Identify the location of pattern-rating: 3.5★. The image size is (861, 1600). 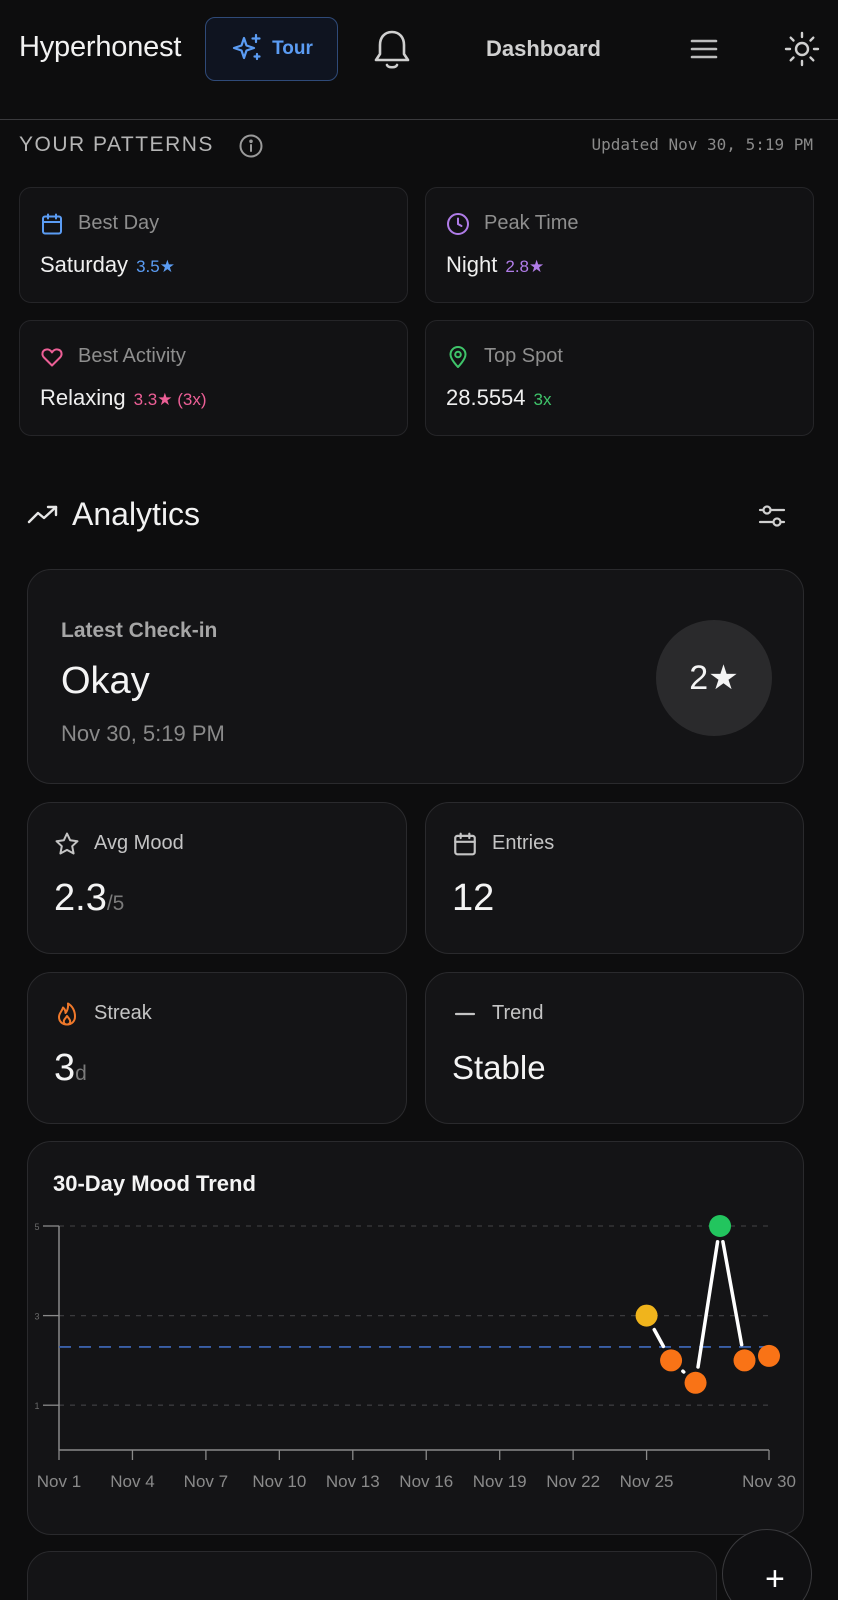
(155, 266).